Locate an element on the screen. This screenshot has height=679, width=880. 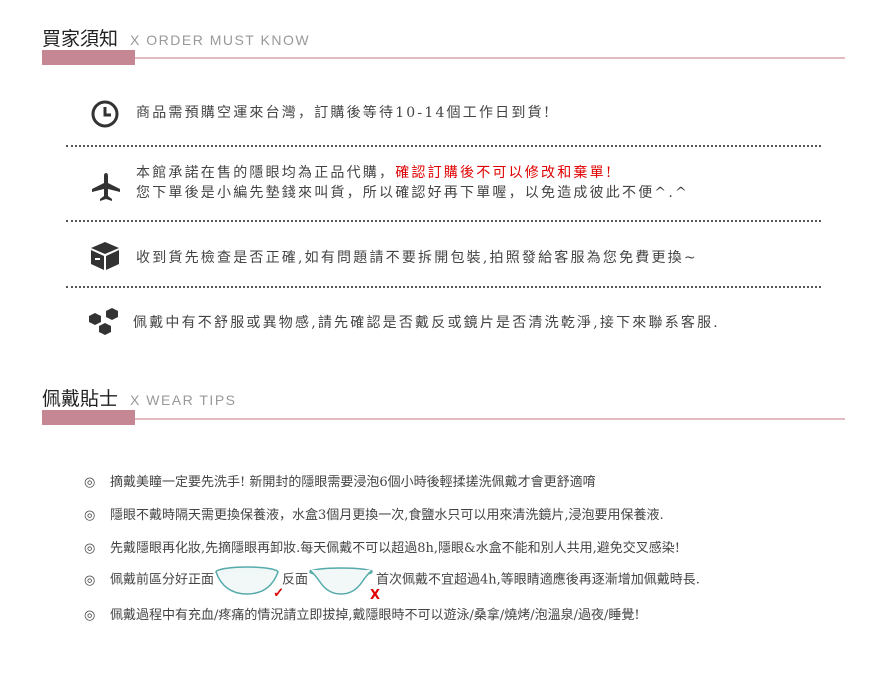
section2-divider is located at coordinates (490, 419).